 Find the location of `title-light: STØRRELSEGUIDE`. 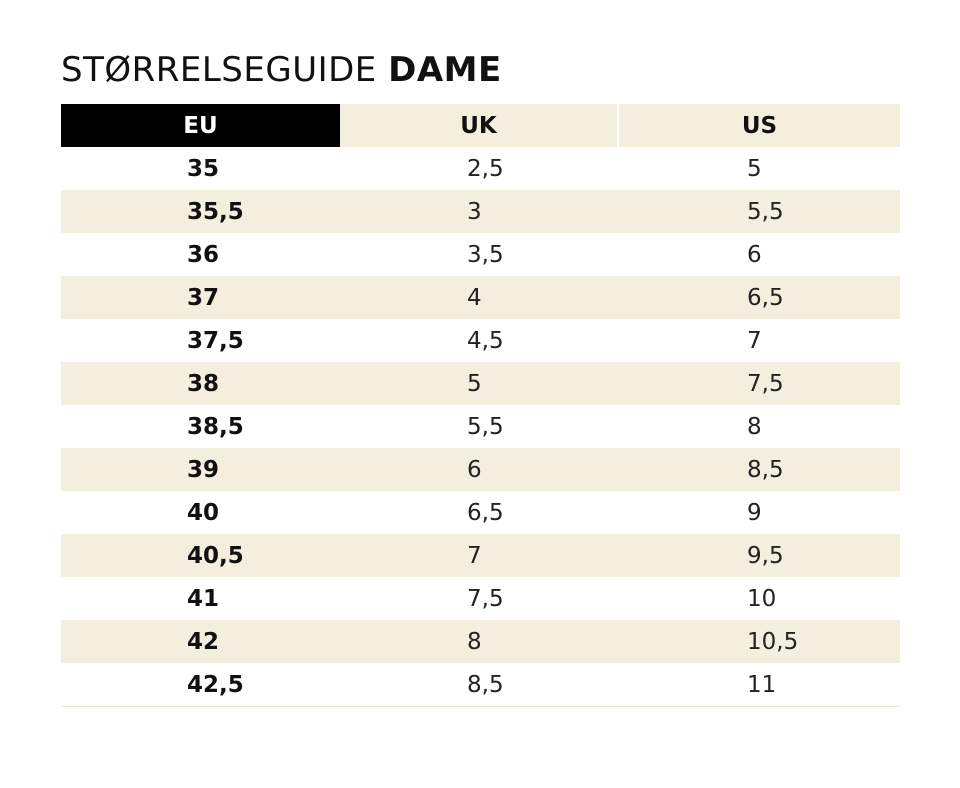

title-light: STØRRELSEGUIDE is located at coordinates (219, 70).